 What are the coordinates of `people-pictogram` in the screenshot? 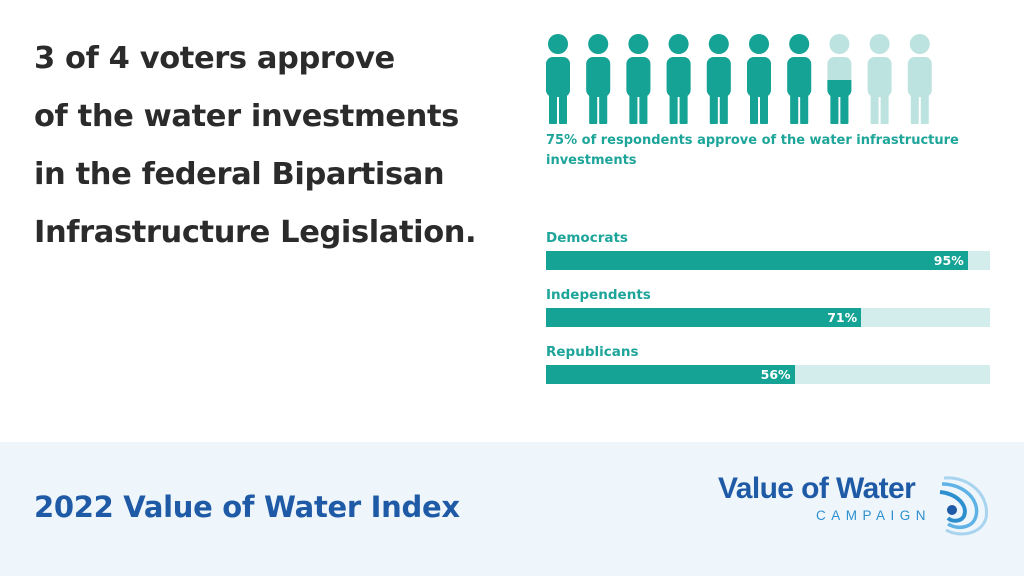 It's located at (746, 80).